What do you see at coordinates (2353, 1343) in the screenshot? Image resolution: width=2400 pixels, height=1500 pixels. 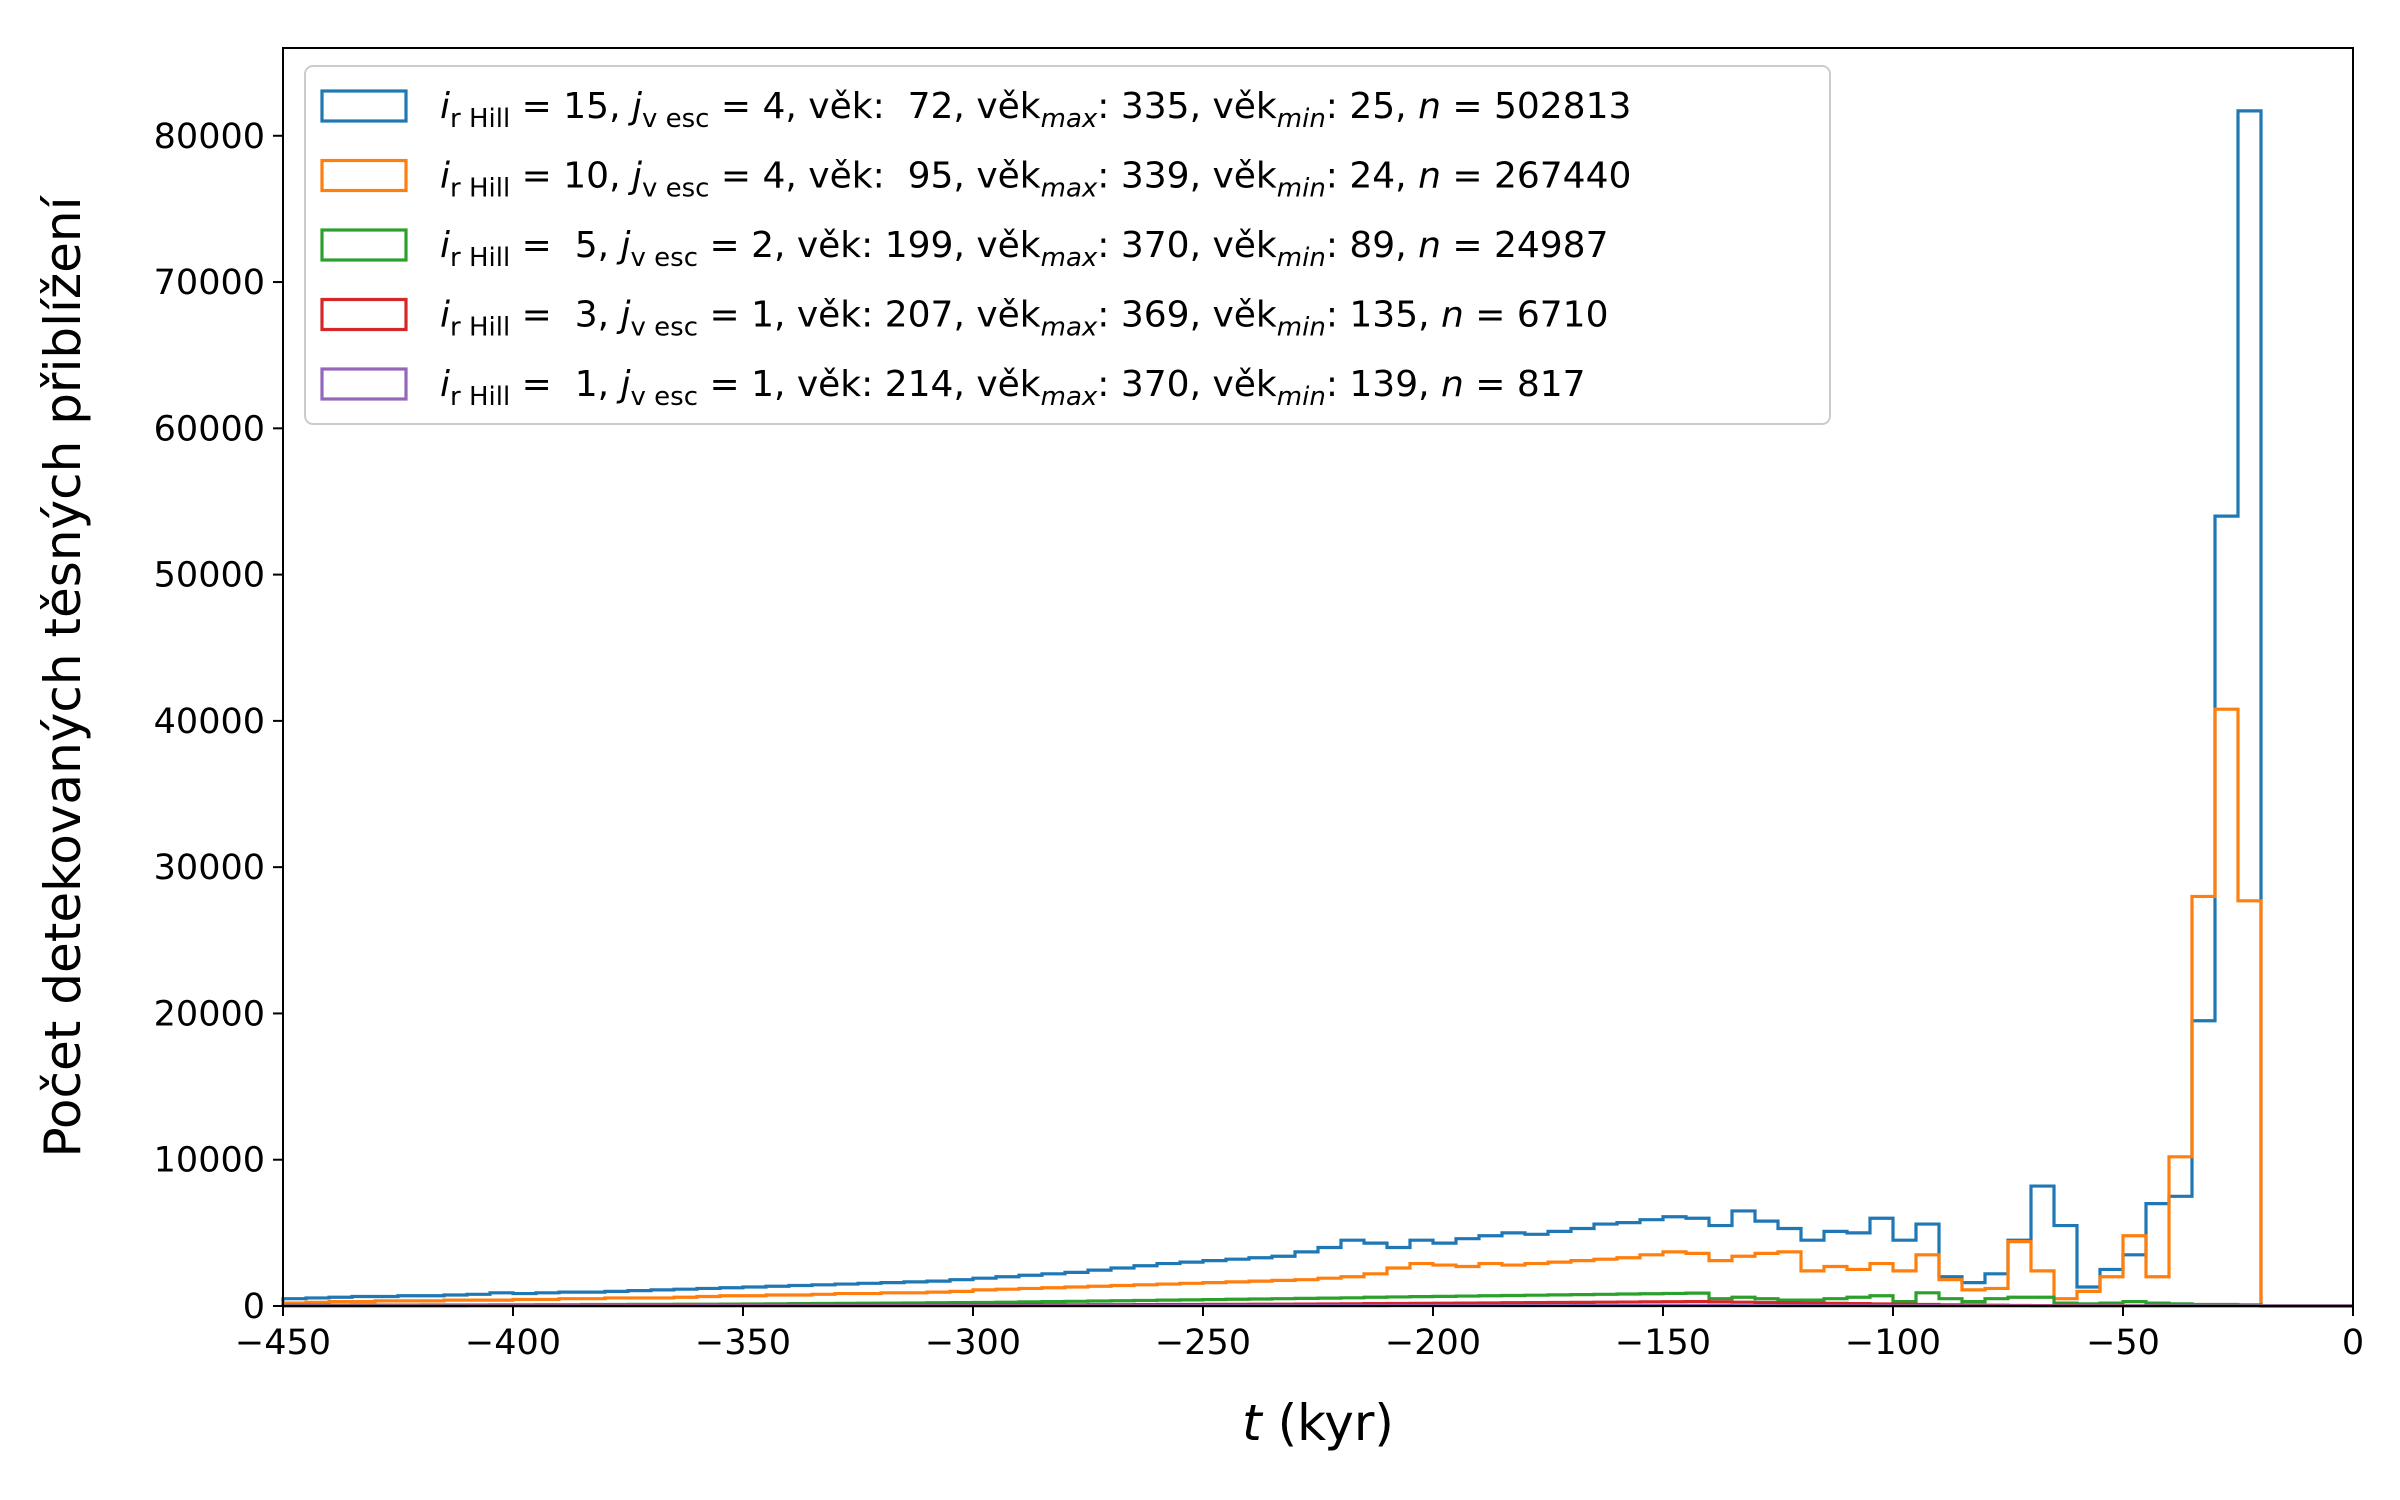 I see `x-tick-label: 0` at bounding box center [2353, 1343].